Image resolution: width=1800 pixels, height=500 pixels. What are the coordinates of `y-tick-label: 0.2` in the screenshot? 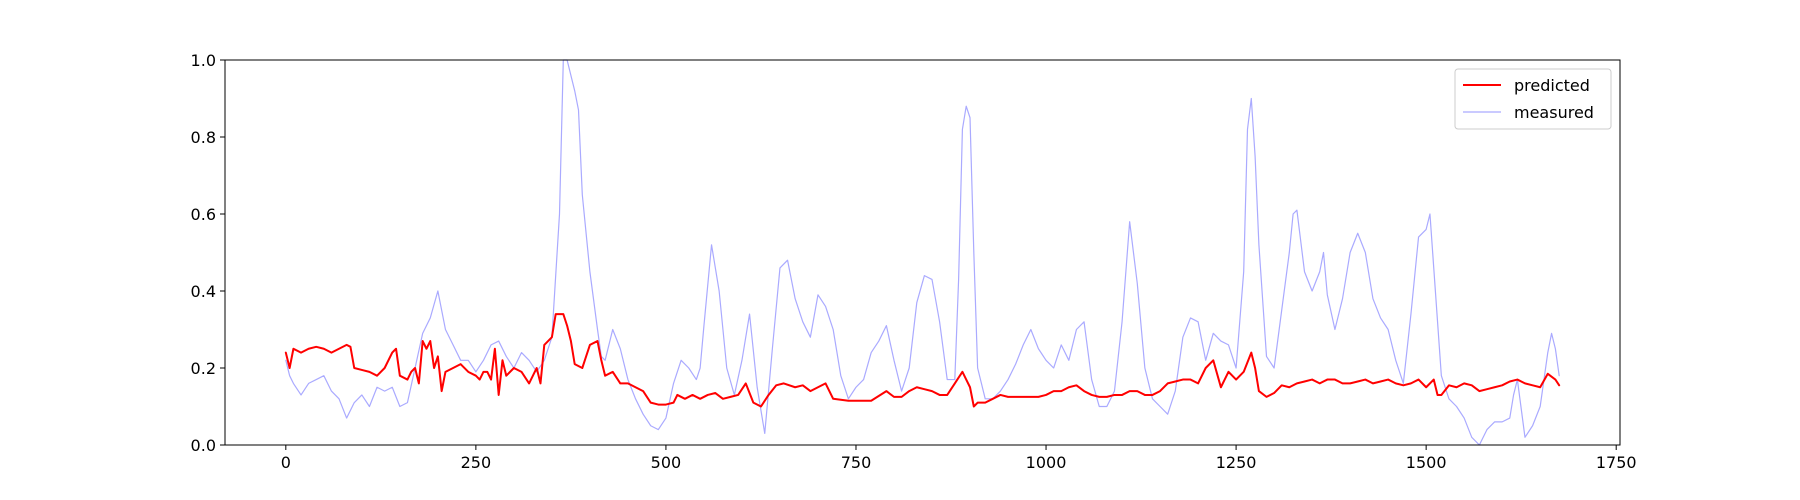 It's located at (203, 368).